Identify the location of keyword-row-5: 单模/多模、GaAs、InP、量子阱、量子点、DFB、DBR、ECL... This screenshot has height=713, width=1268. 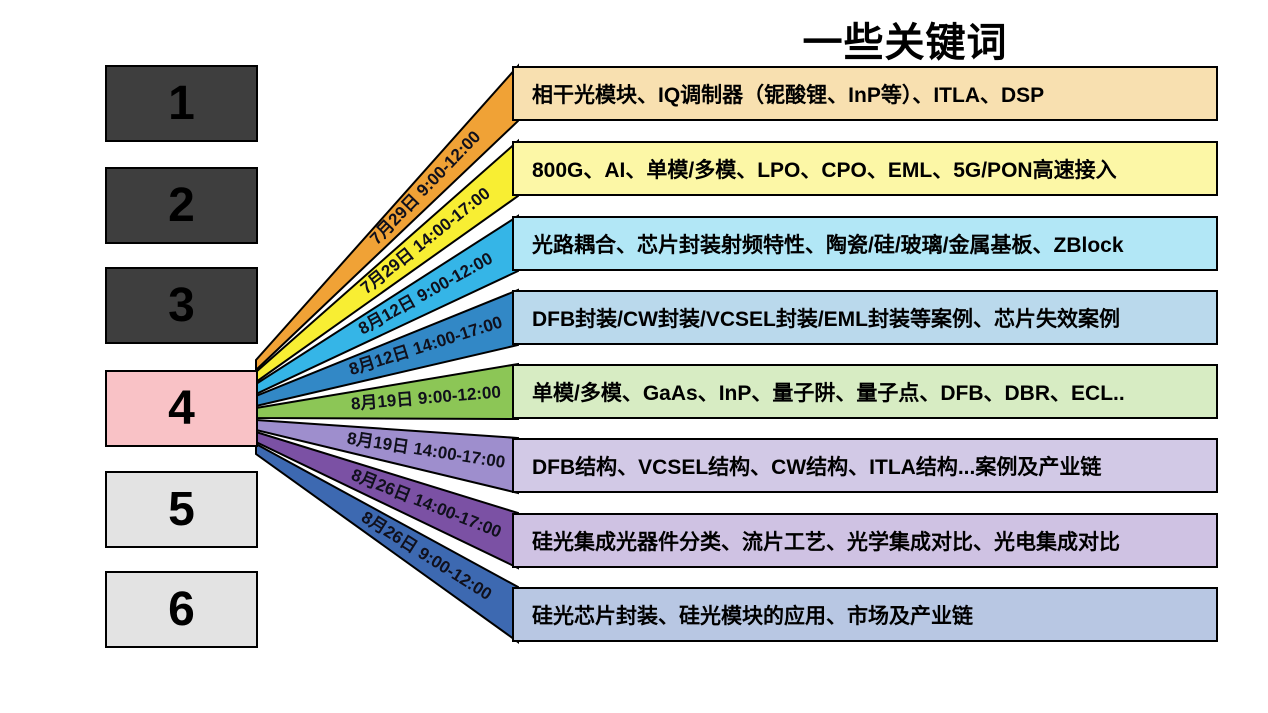
(865, 391).